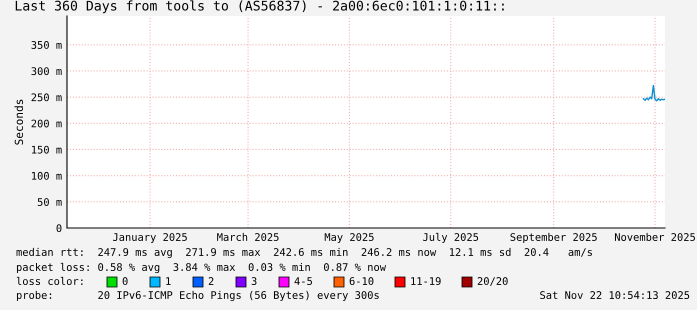 The image size is (697, 310). I want to click on y-axis-title: Seconds, so click(19, 122).